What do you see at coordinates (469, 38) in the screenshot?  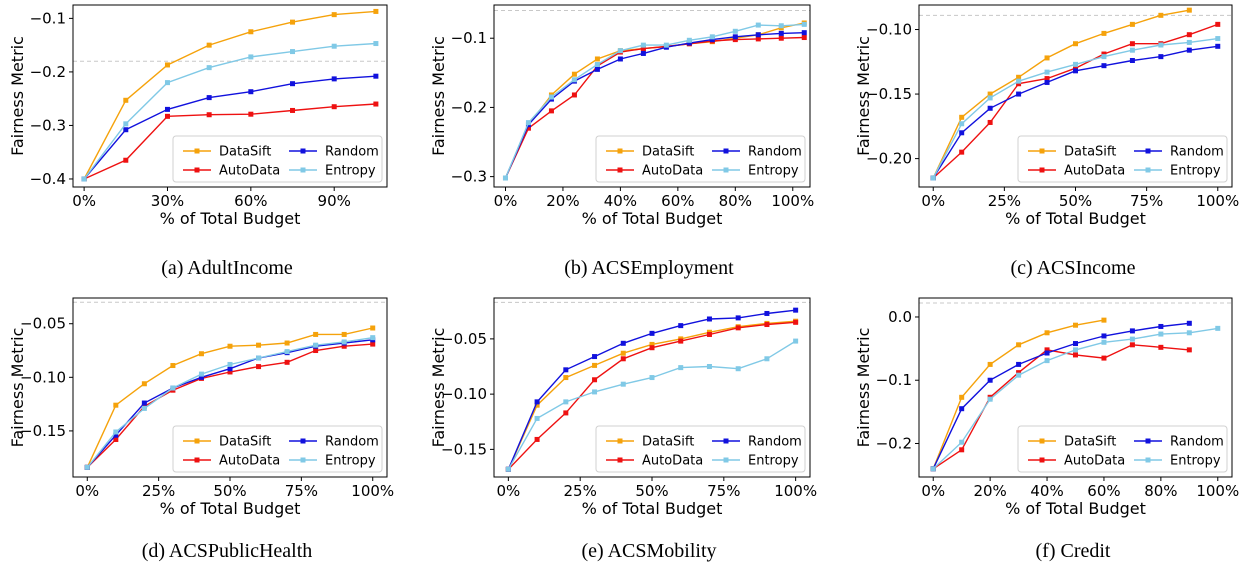 I see `y-tick-label: −0.1` at bounding box center [469, 38].